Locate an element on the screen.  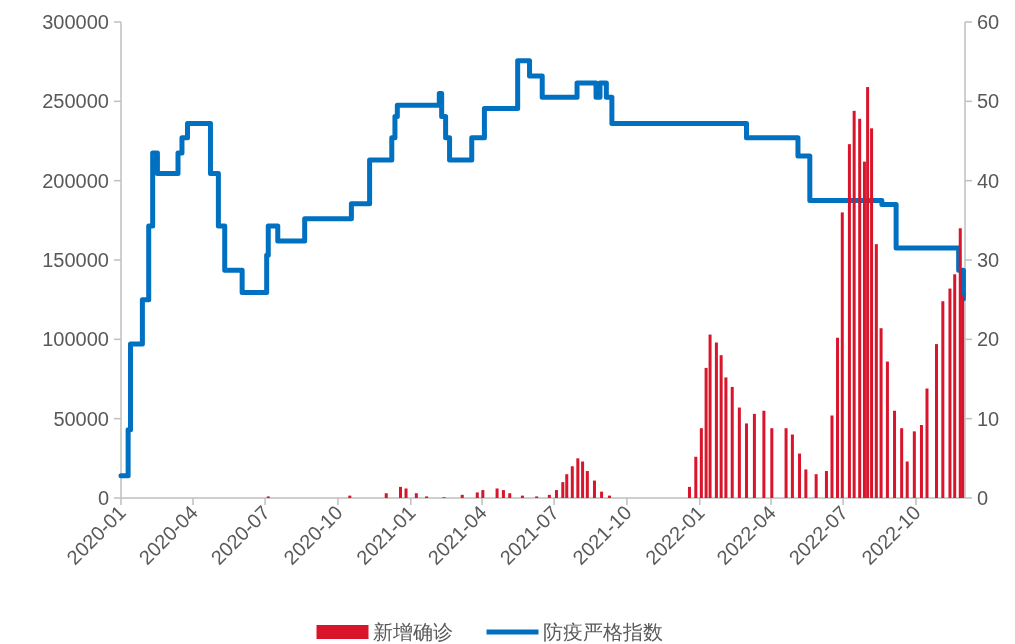
y2-tick-label: 0 is located at coordinates (983, 498).